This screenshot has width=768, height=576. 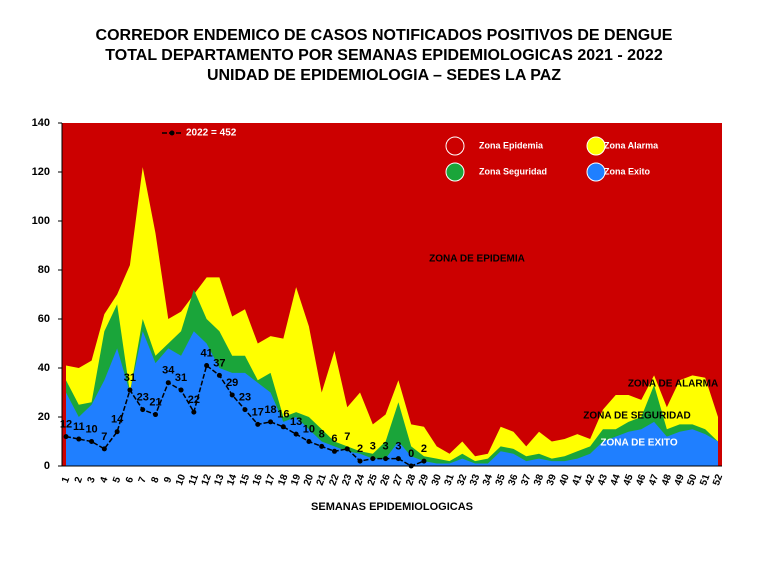 What do you see at coordinates (155, 402) in the screenshot?
I see `data-label: 21` at bounding box center [155, 402].